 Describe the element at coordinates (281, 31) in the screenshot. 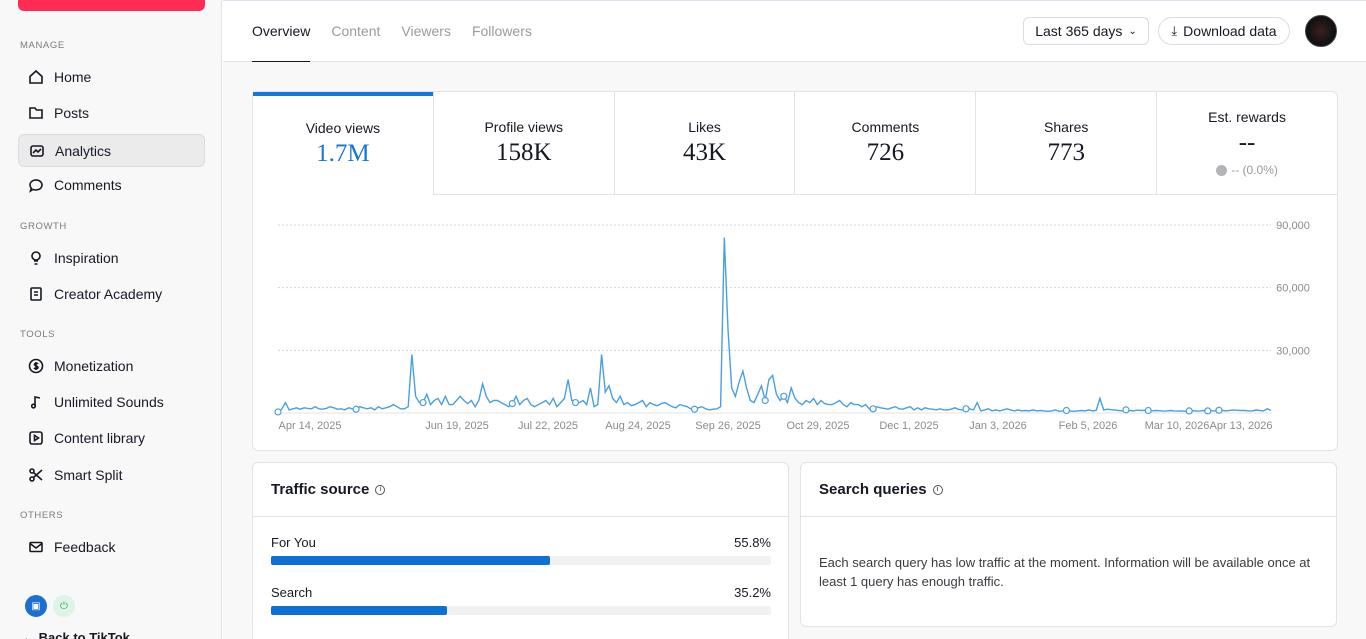

I see `tab-overview: Overview` at that location.